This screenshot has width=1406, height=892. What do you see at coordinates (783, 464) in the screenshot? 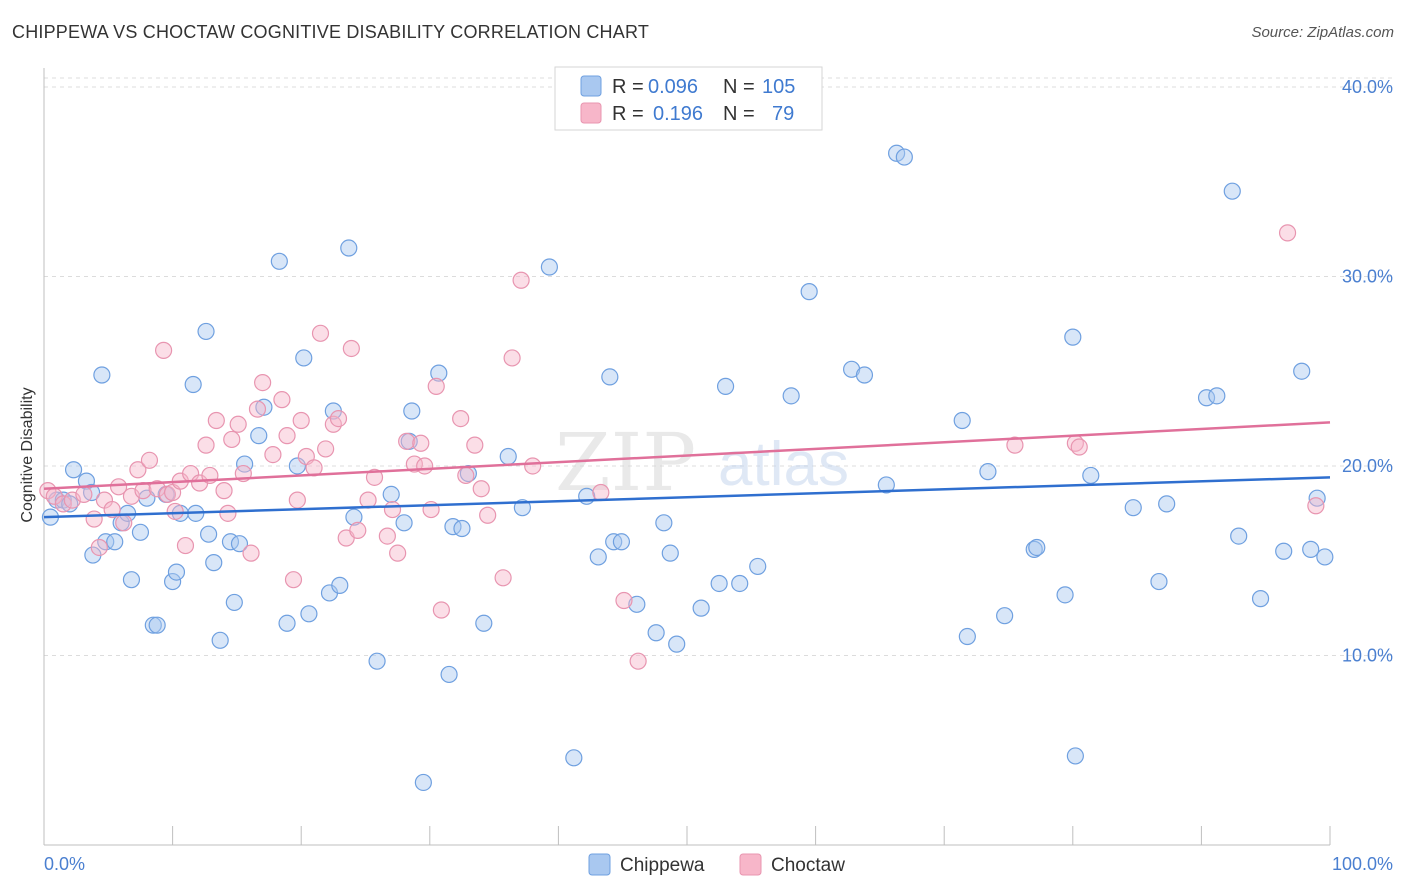
I see `watermark-sub: atlas` at bounding box center [783, 464].